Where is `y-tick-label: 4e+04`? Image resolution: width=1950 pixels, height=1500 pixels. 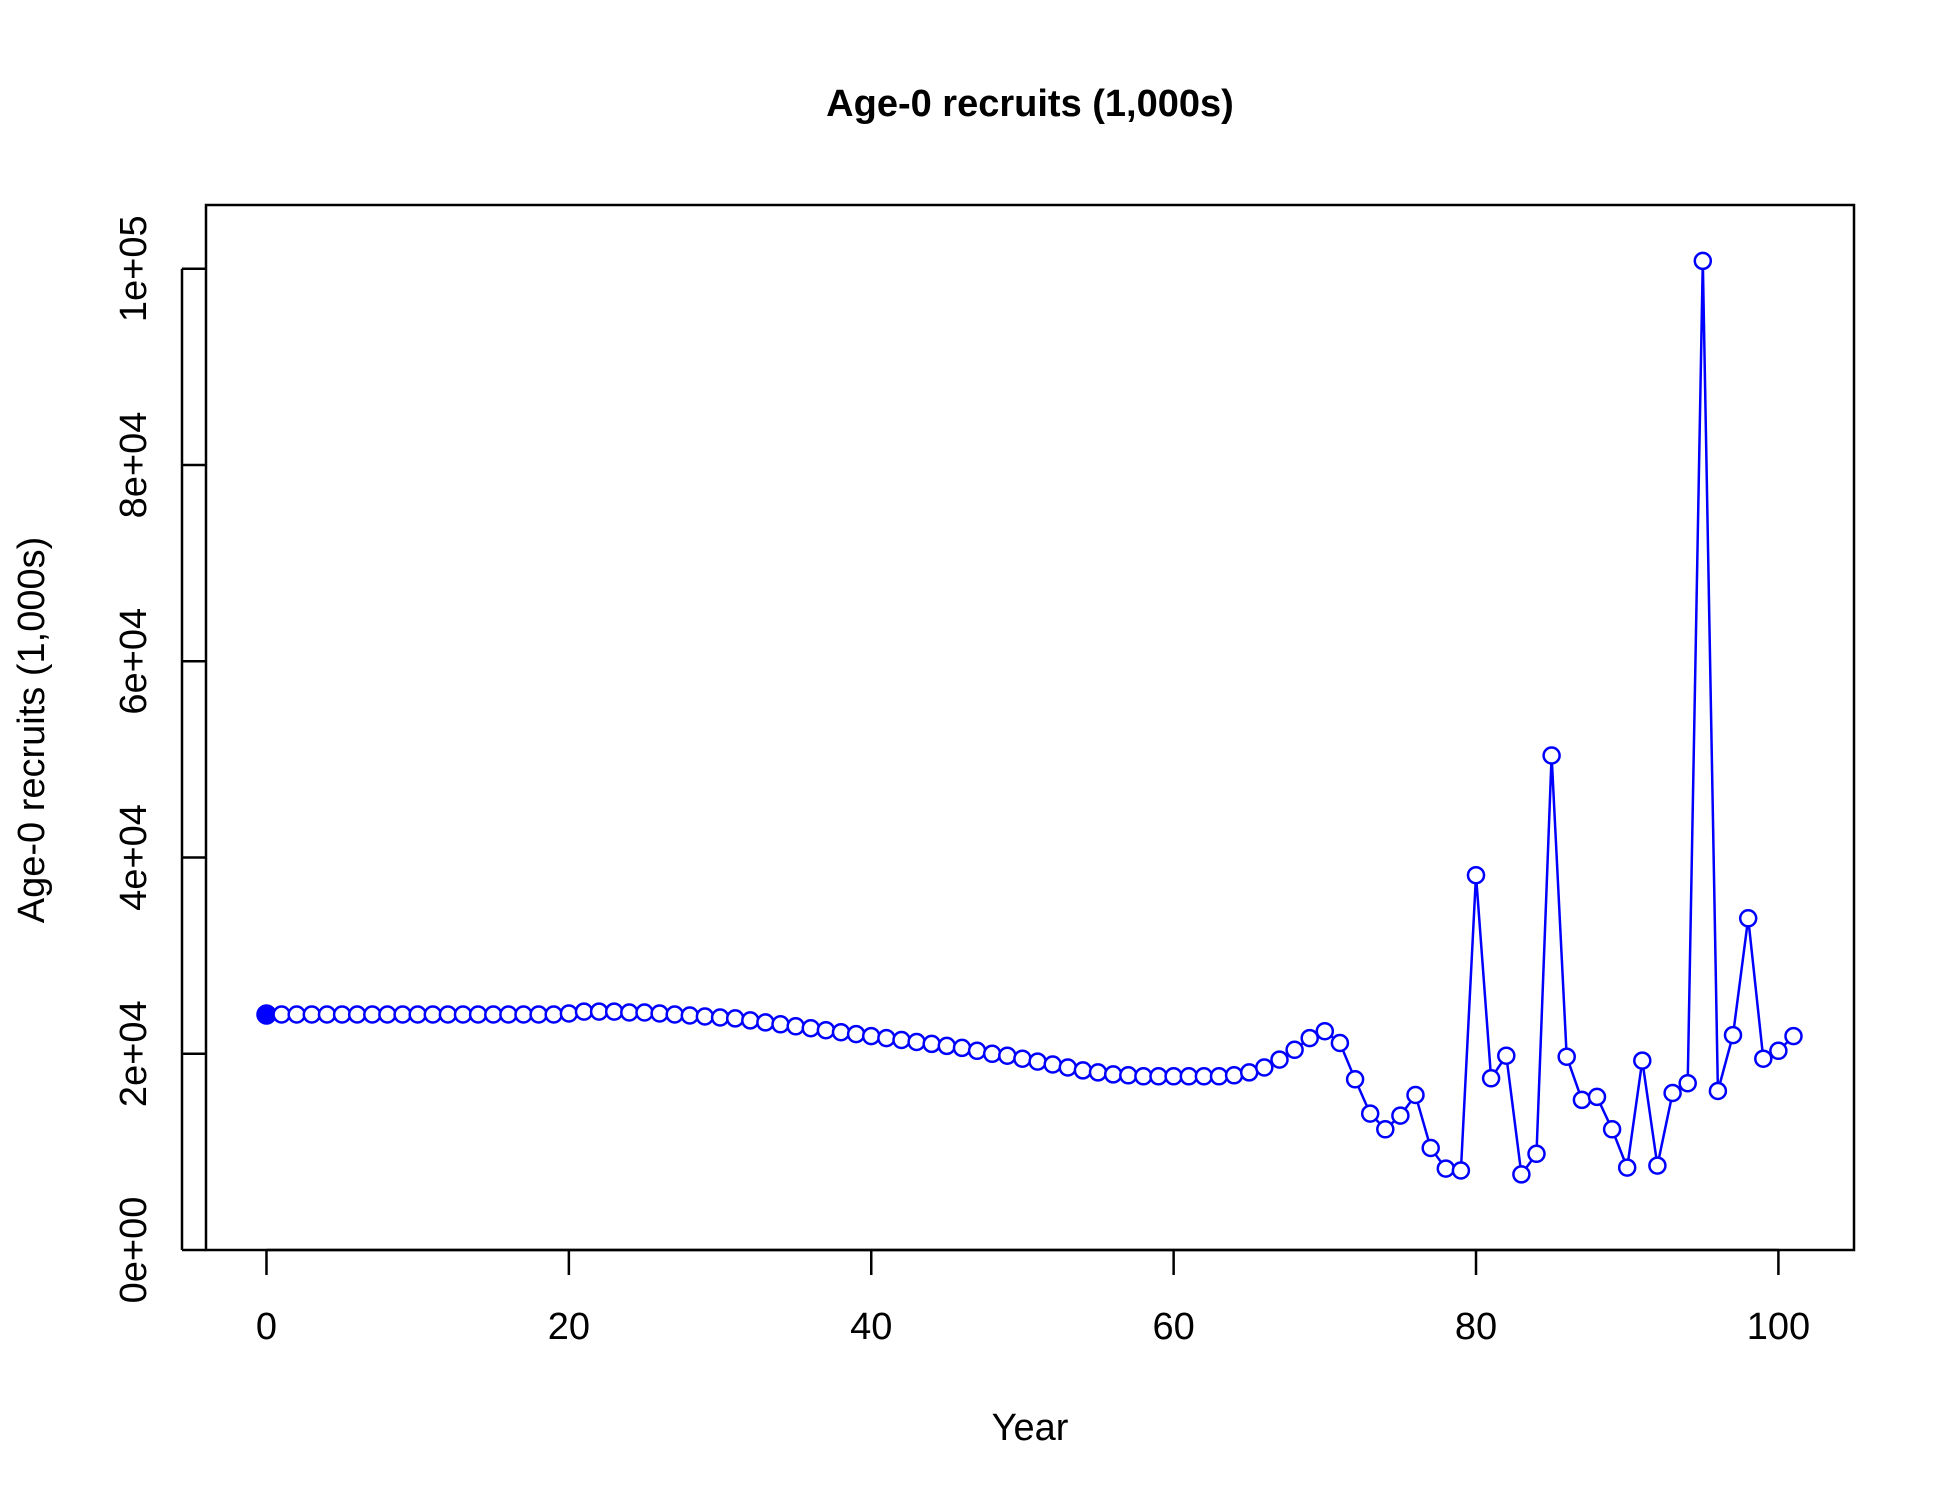 y-tick-label: 4e+04 is located at coordinates (134, 857).